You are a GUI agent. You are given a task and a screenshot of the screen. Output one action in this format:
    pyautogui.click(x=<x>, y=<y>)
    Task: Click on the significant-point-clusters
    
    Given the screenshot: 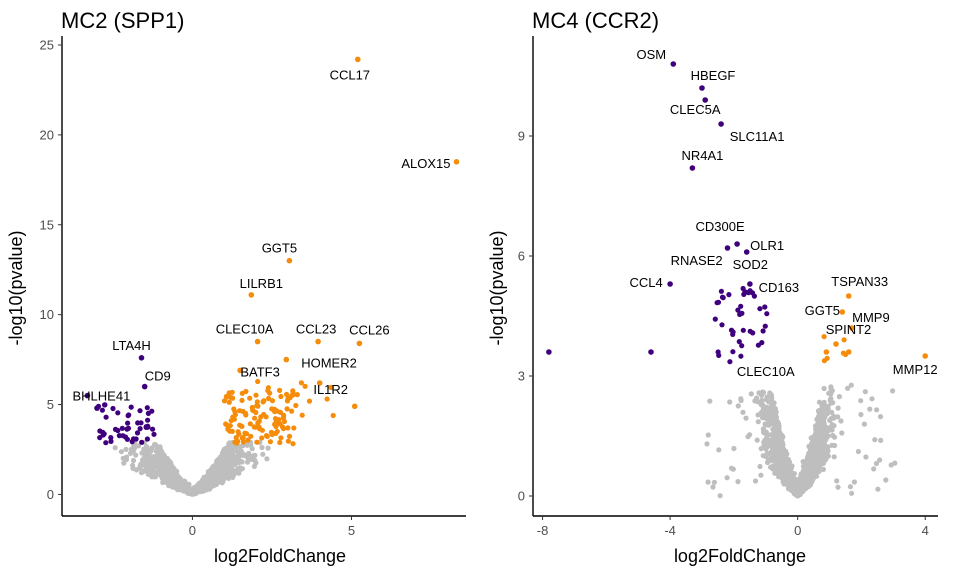 What is the action you would take?
    pyautogui.click(x=780, y=325)
    